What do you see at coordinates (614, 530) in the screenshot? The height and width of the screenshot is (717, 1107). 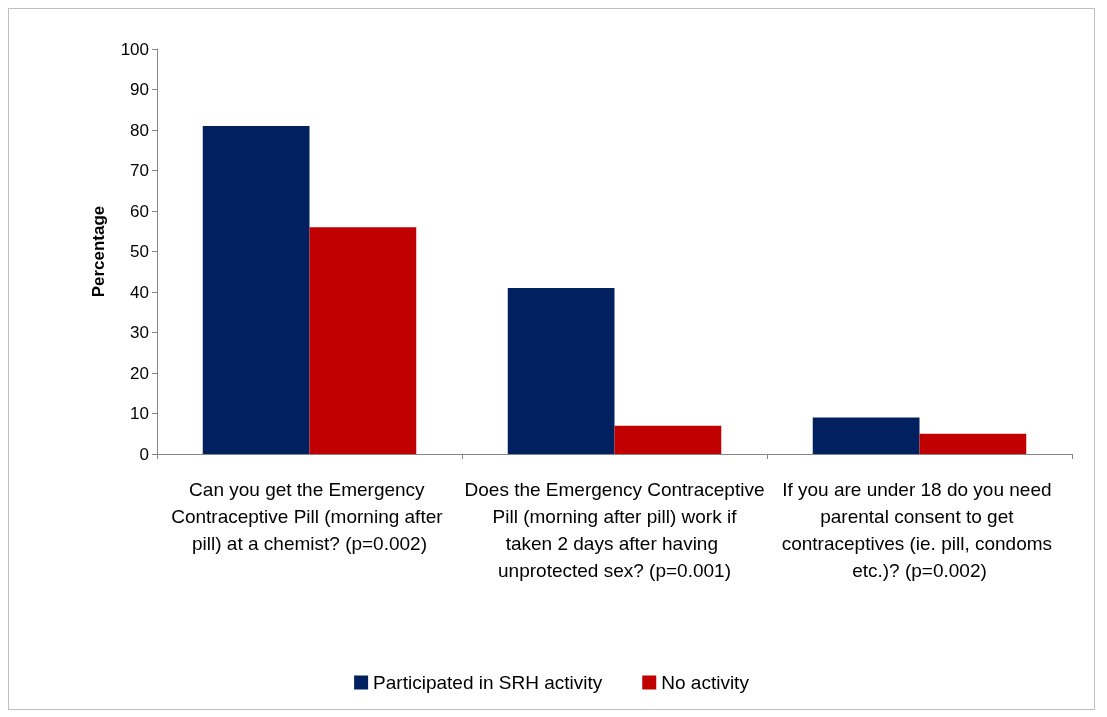 I see `x-tick-label: Does the Emergency Contraceptive Pill (morning after pill) work if taken 2 days after having unprotected sex? (p=0.001)` at bounding box center [614, 530].